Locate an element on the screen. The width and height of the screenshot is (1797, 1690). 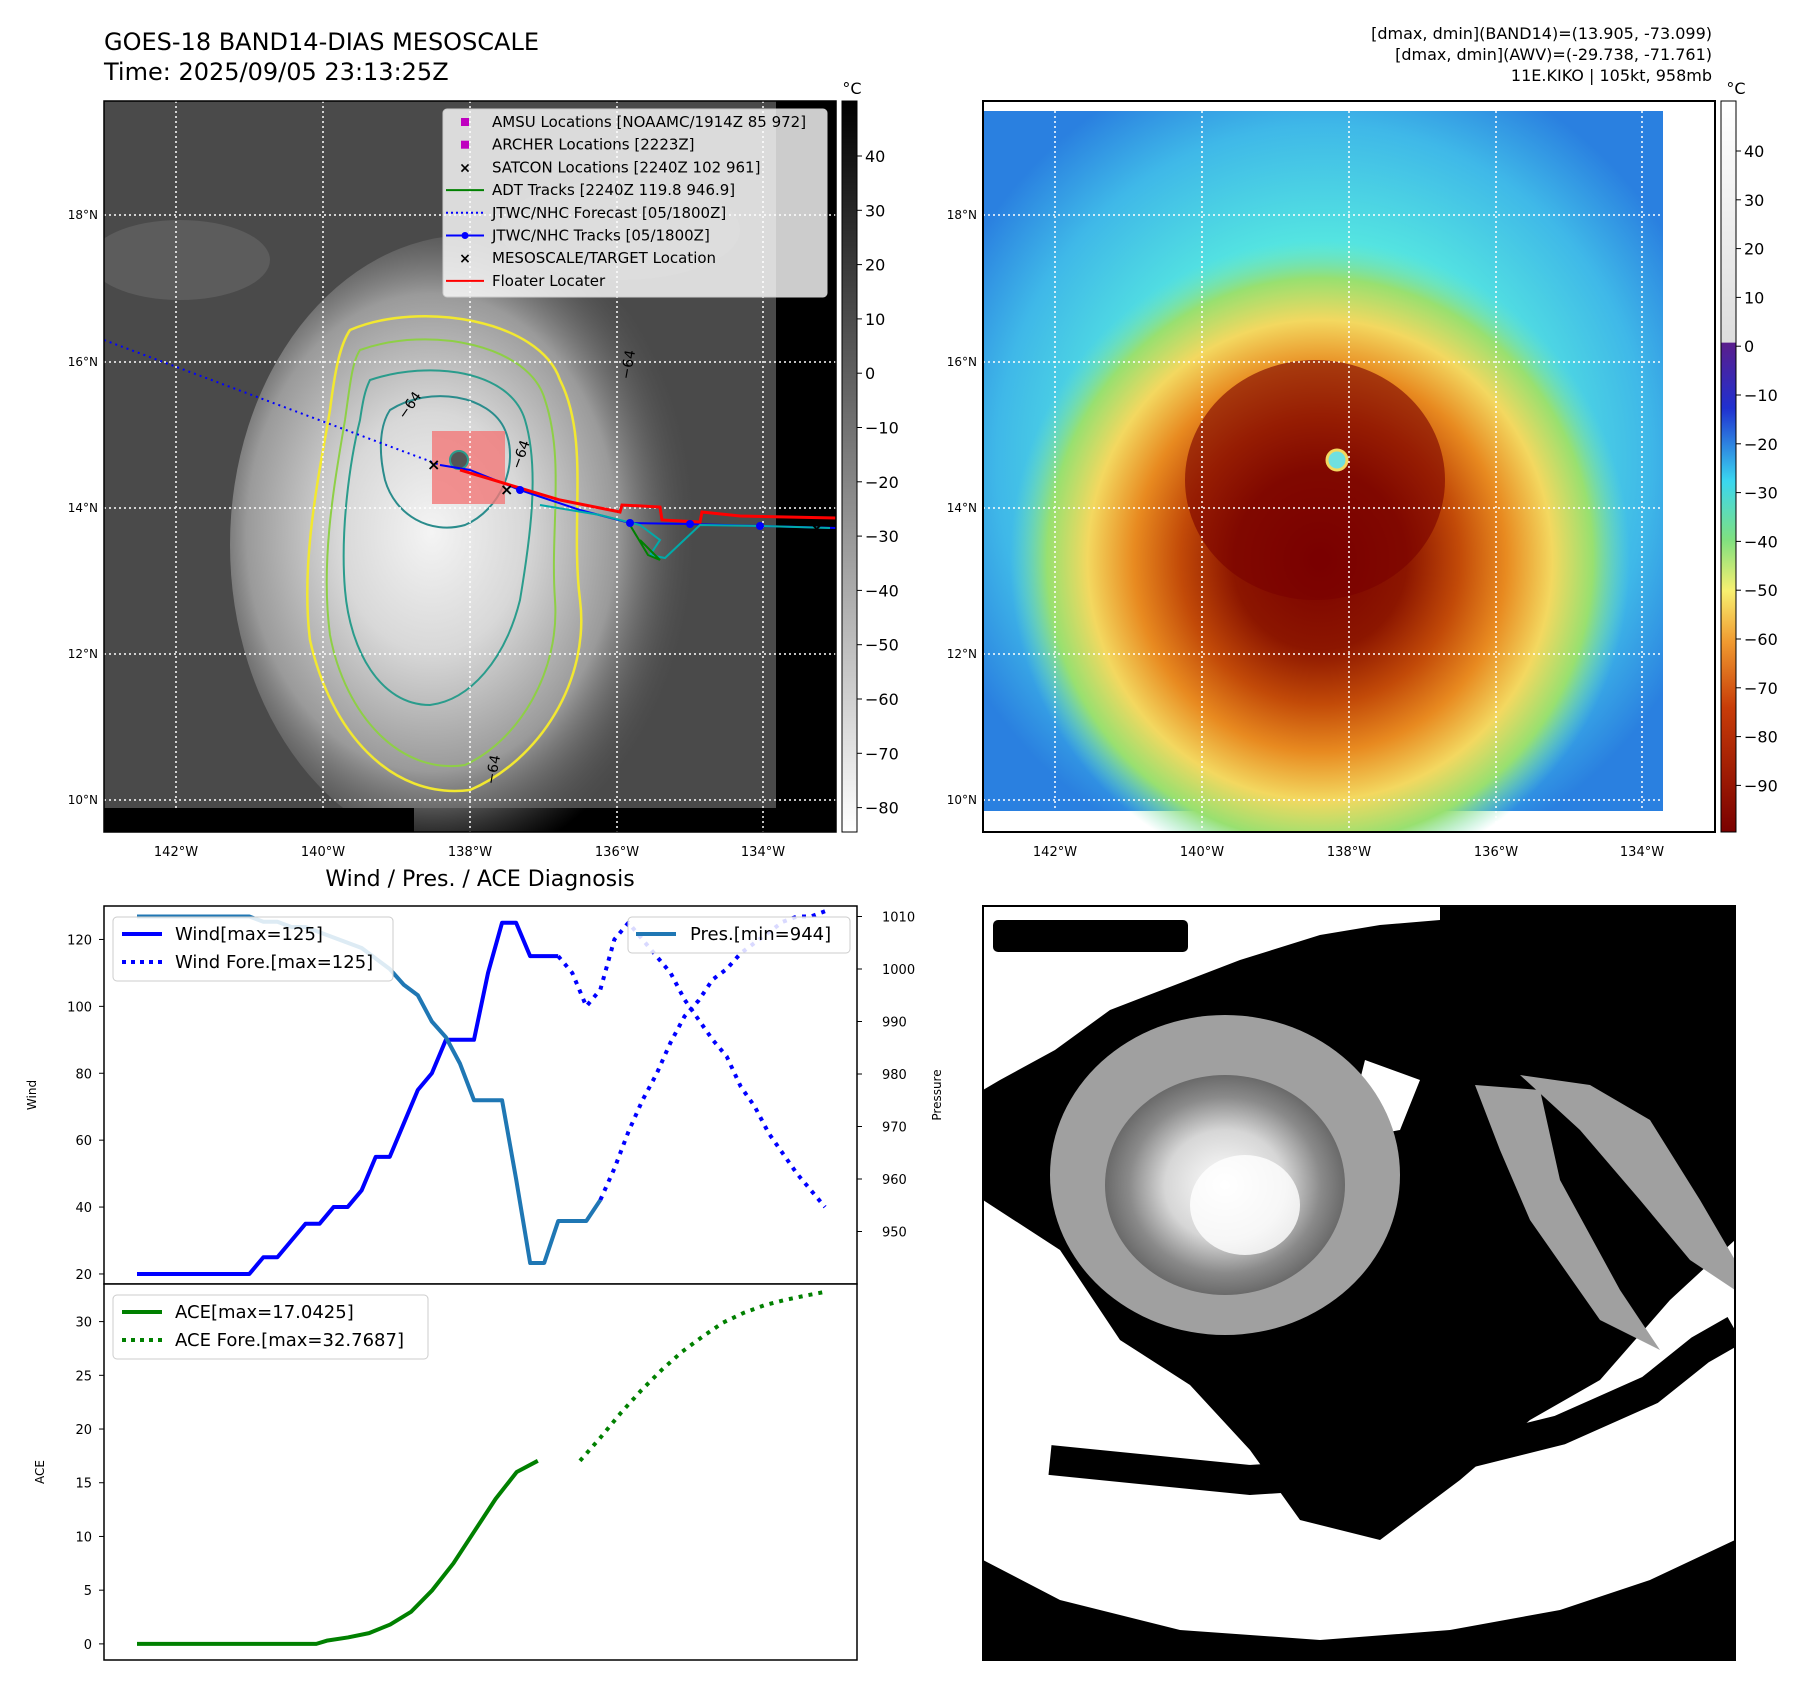
ir-contour-green is located at coordinates (441, 553).